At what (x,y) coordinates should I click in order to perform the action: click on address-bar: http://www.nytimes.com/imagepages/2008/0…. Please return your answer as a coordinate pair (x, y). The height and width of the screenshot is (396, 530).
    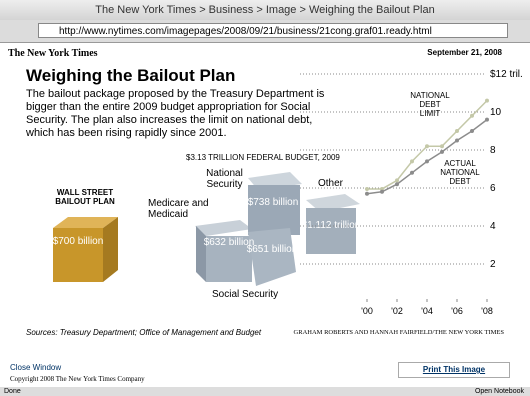
    Looking at the image, I should click on (273, 30).